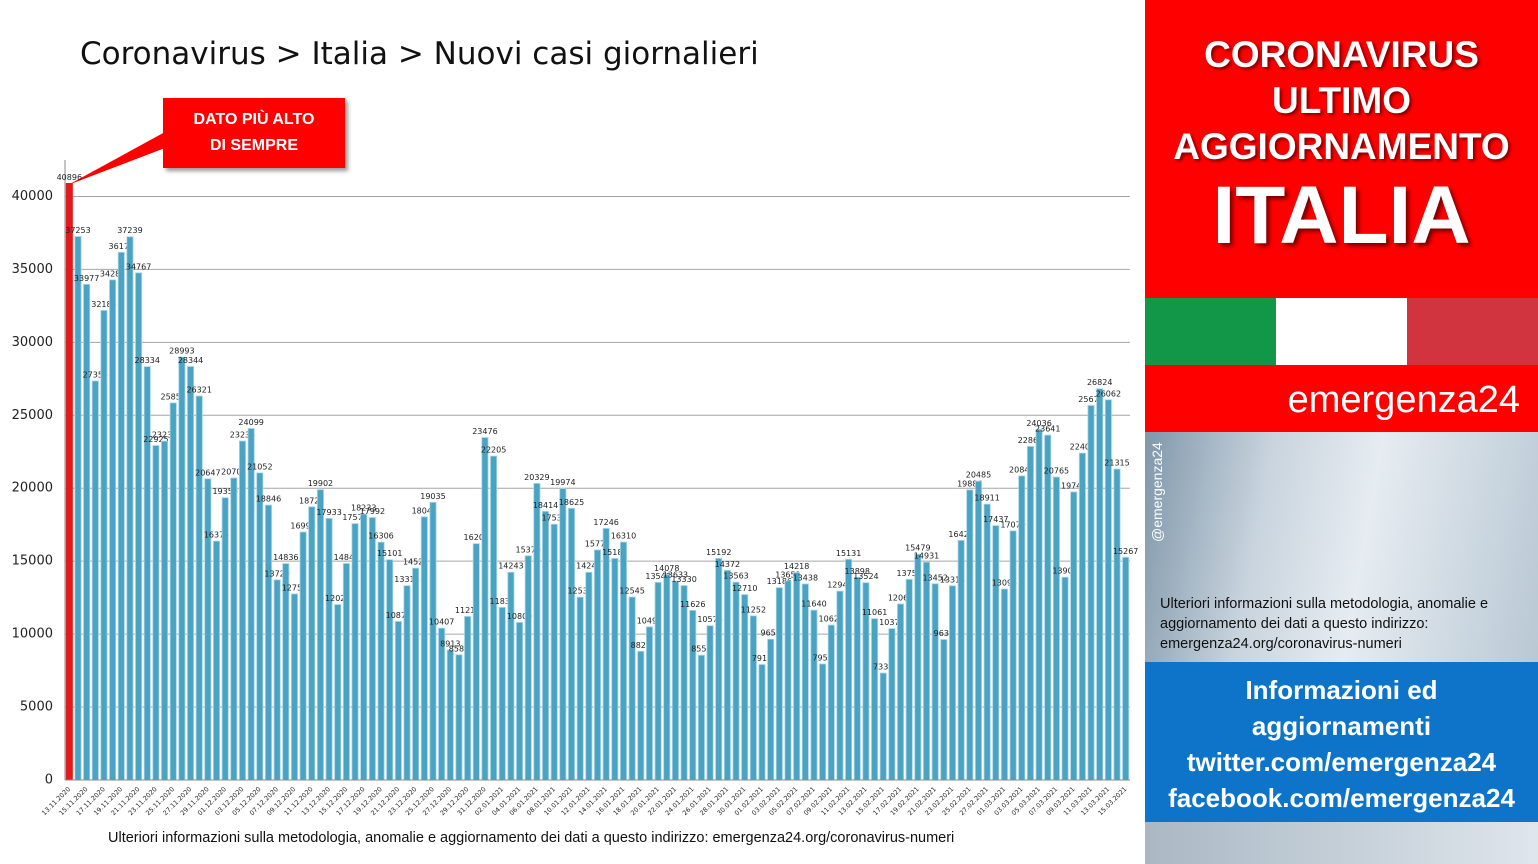 The height and width of the screenshot is (864, 1538). I want to click on link-line: aggiornamenti, so click(1341, 726).